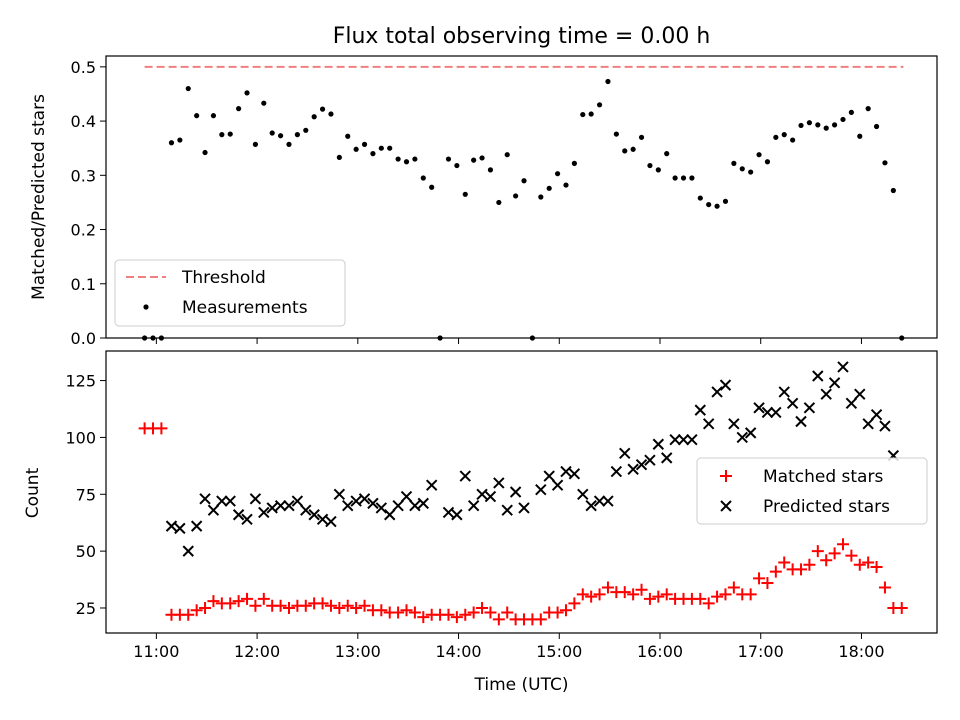  Describe the element at coordinates (156, 651) in the screenshot. I see `x-tick-label: 11:00` at that location.